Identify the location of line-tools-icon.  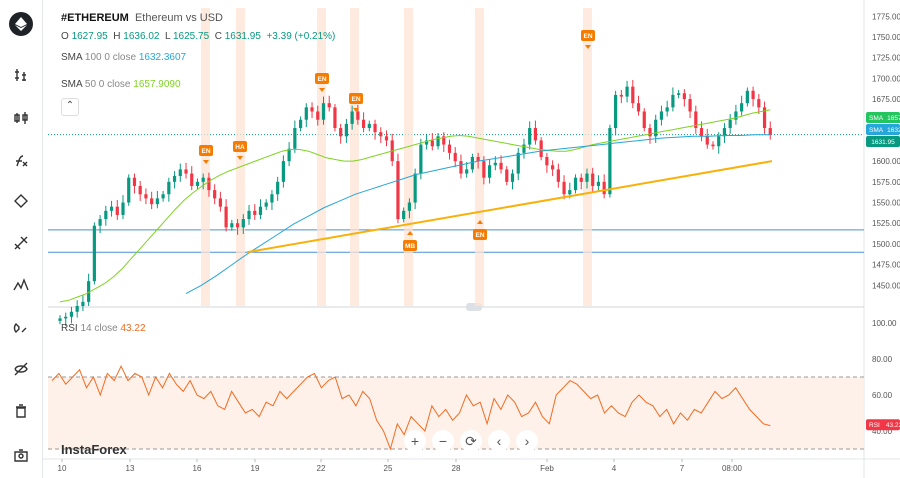
(21, 243).